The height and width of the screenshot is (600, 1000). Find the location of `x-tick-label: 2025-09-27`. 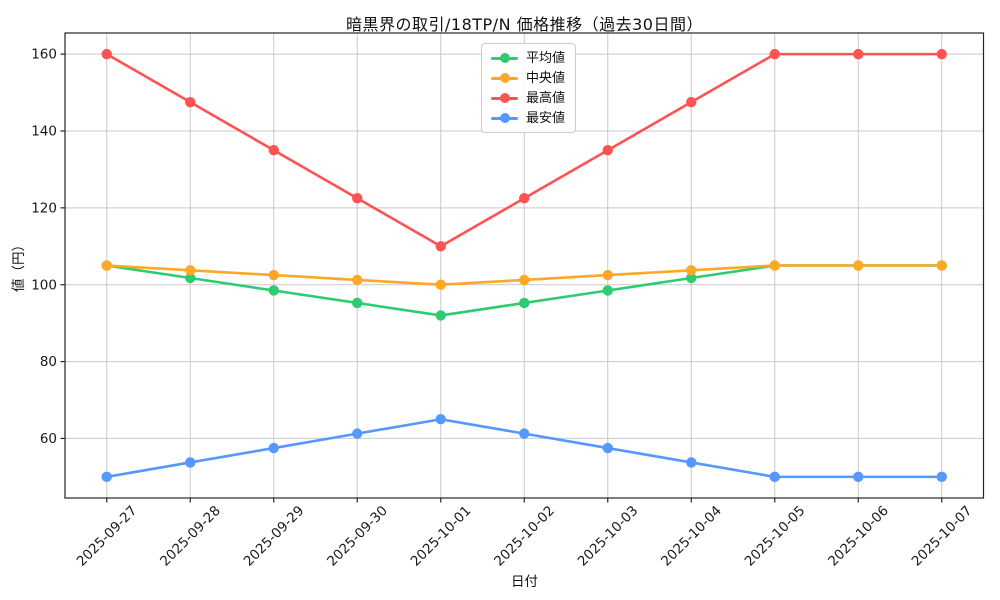

x-tick-label: 2025-09-27 is located at coordinates (107, 536).